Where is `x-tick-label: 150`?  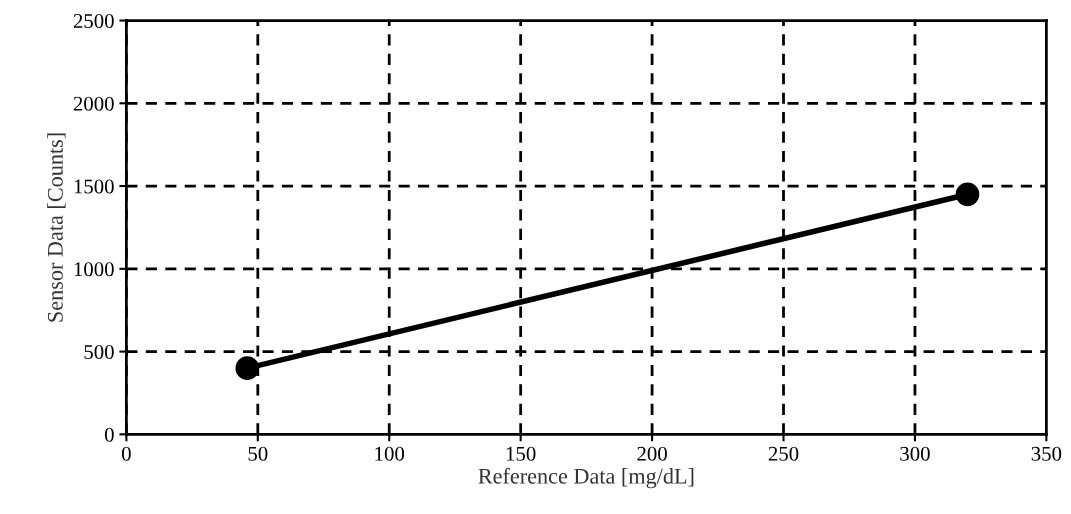
x-tick-label: 150 is located at coordinates (521, 453).